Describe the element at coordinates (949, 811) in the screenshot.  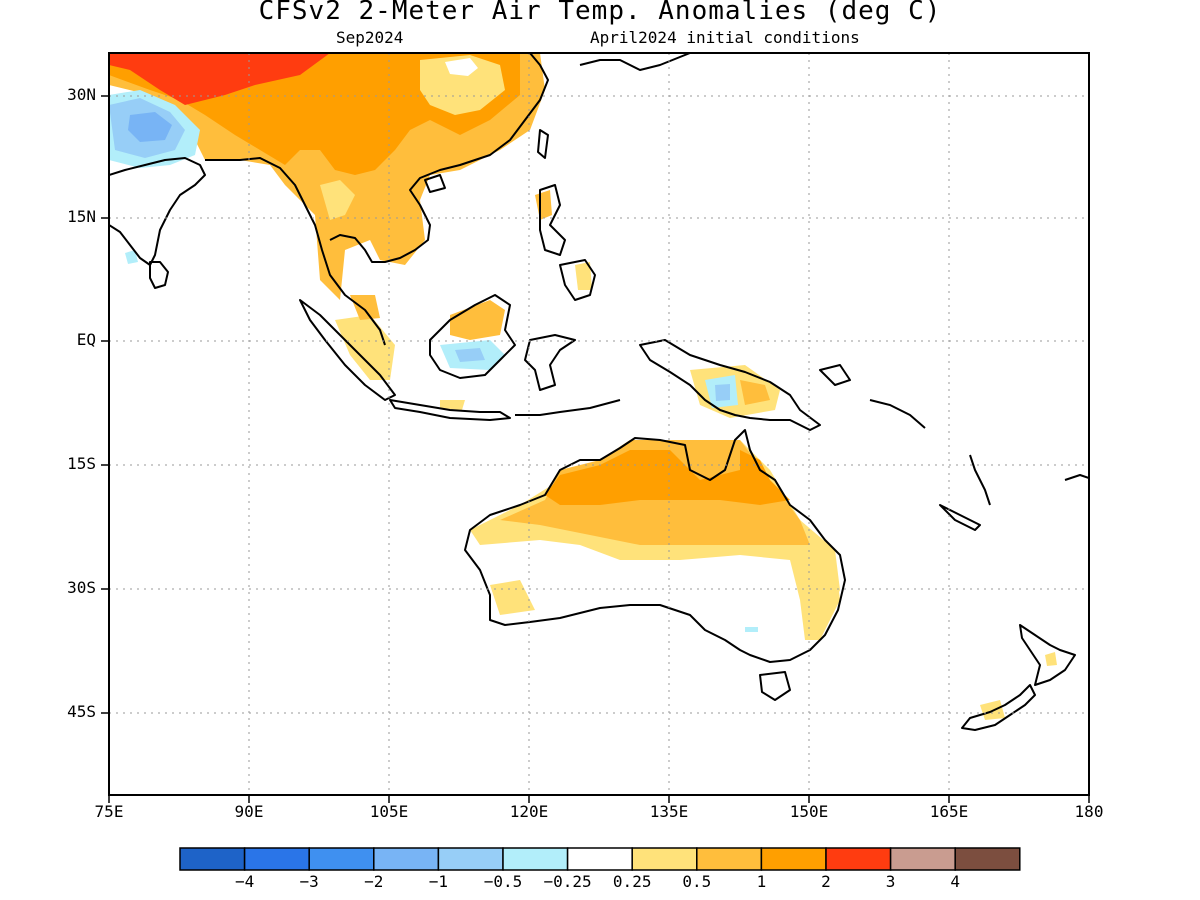
I see `lon-label-165e: 165E` at that location.